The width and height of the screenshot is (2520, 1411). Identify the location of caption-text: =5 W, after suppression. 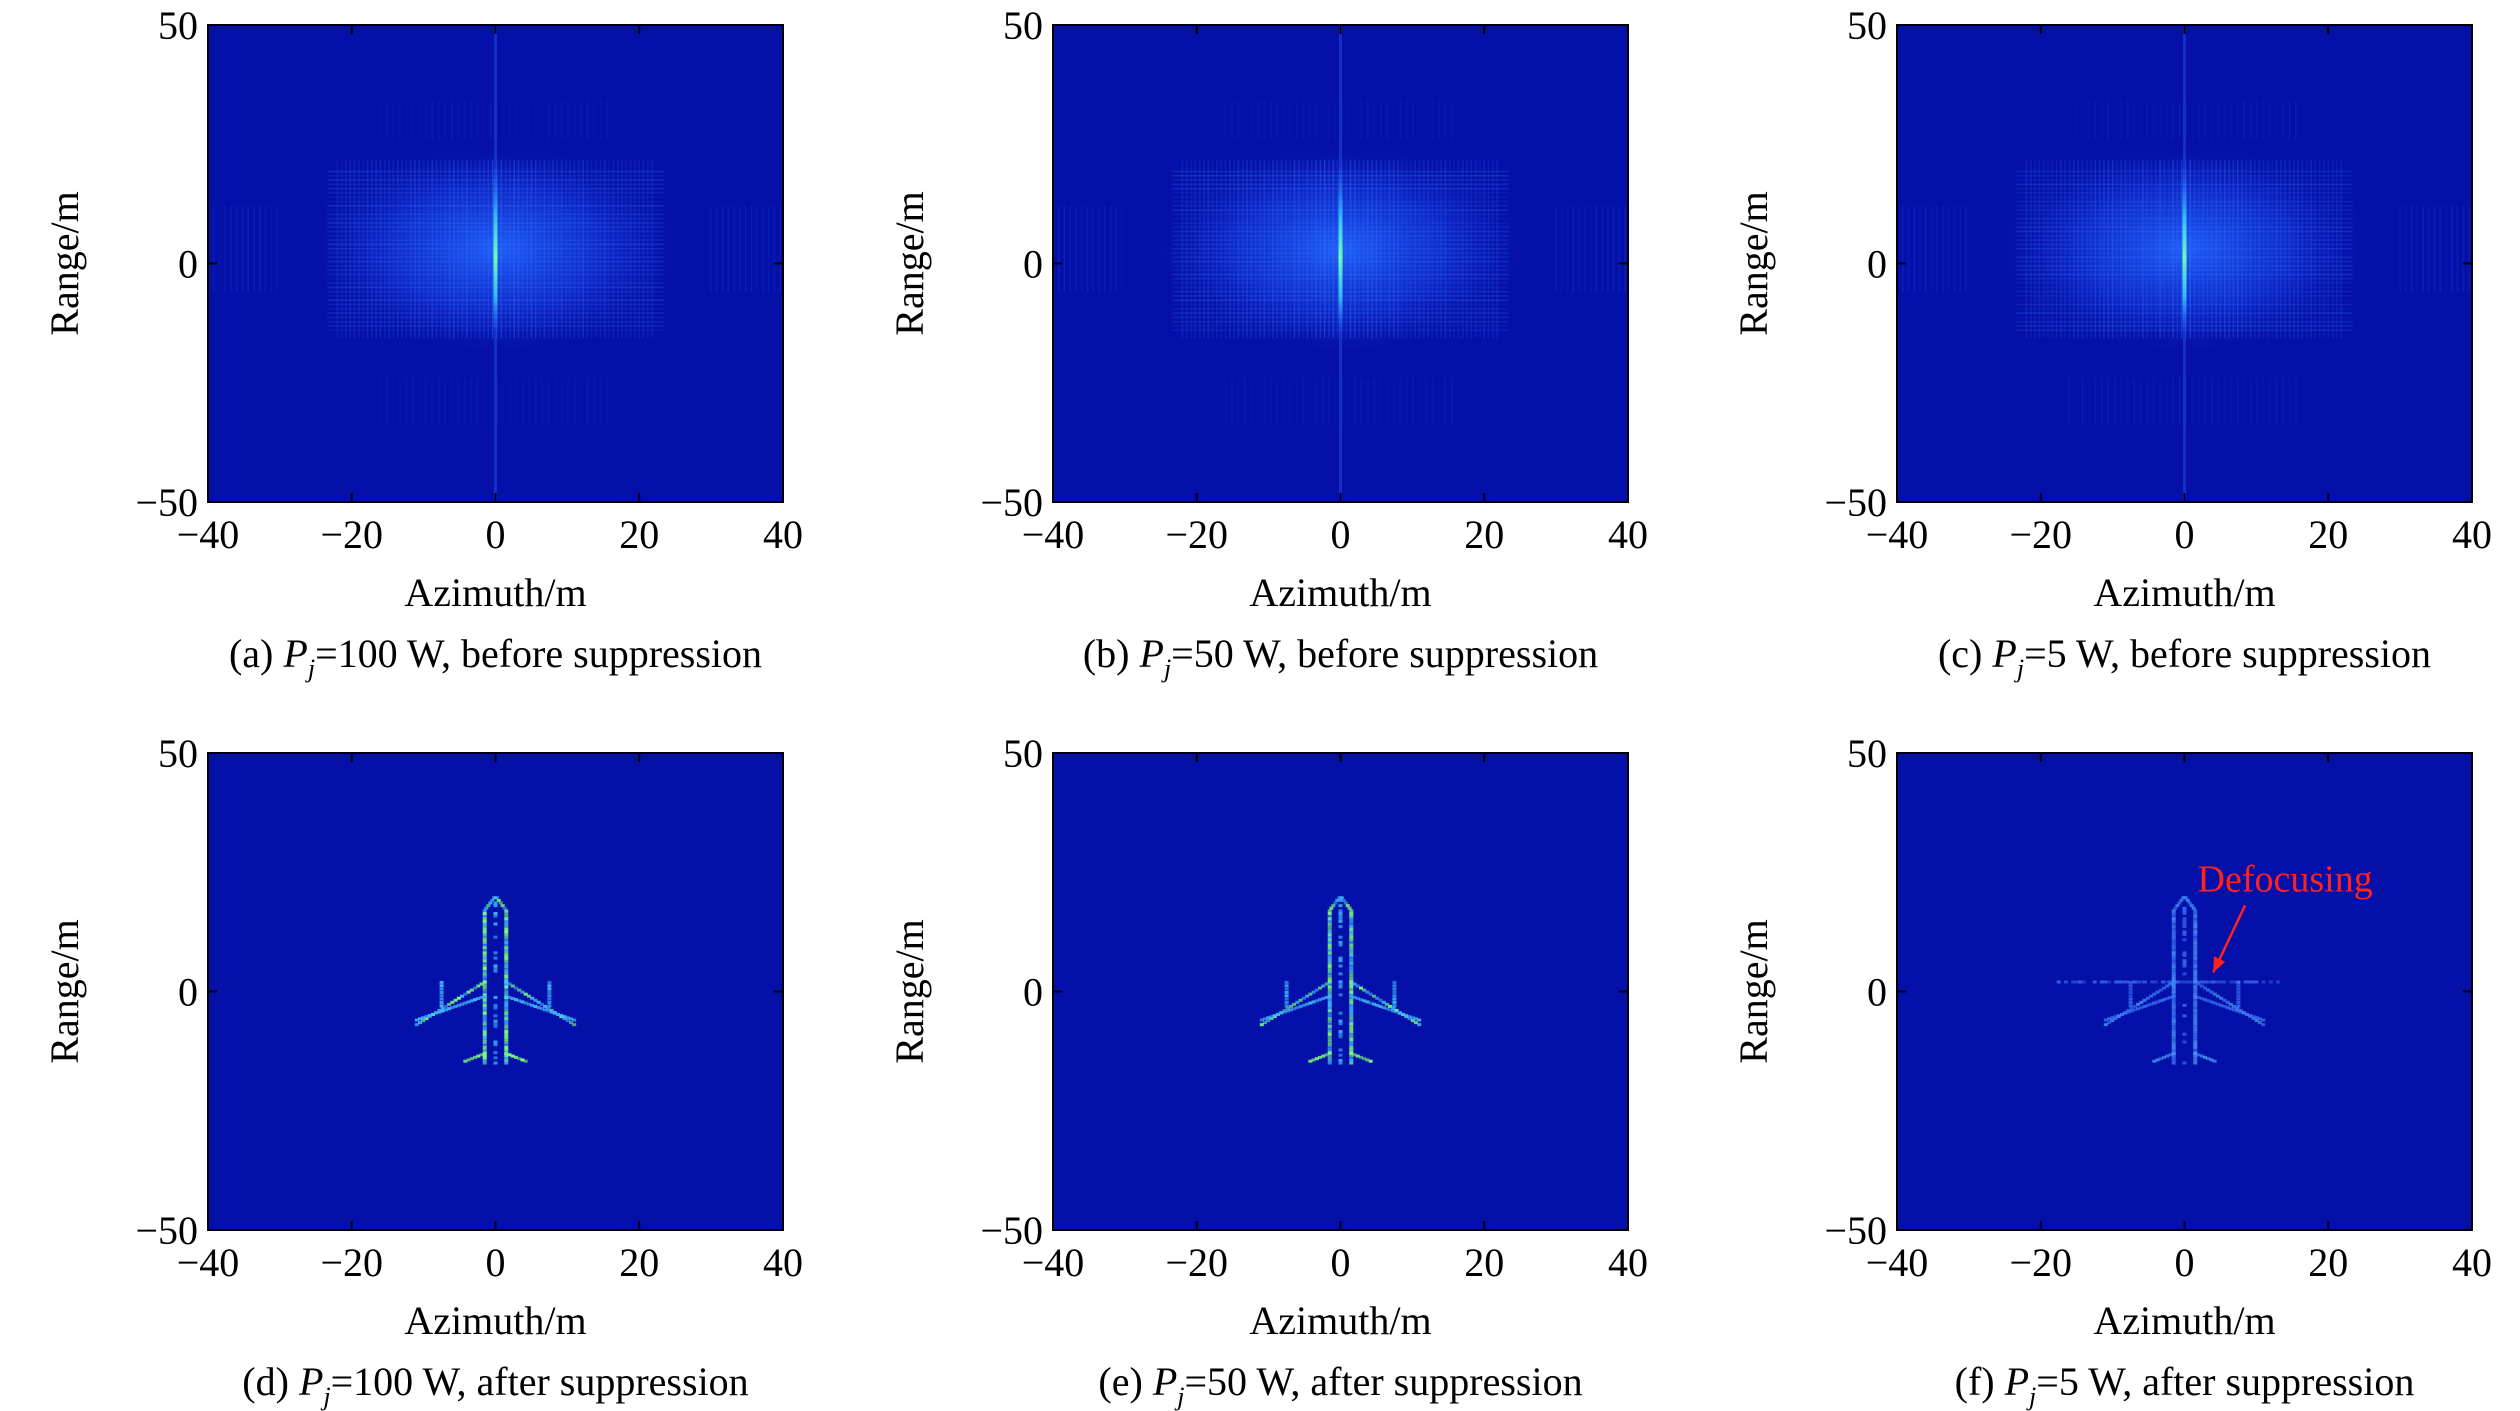
(2225, 1381).